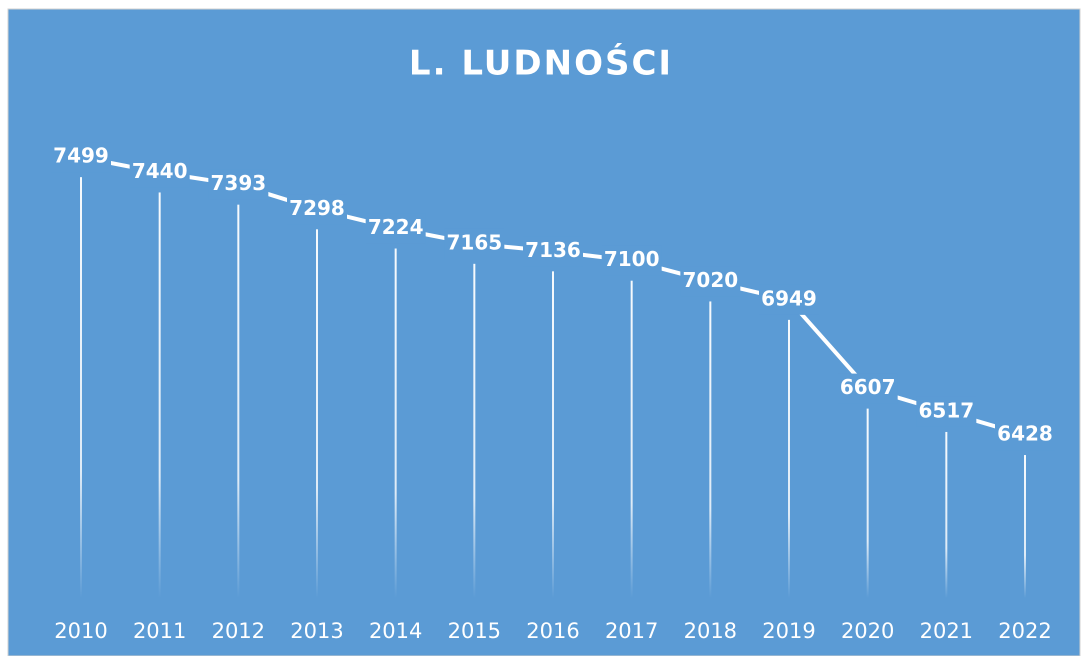 This screenshot has width=1083, height=656. I want to click on data-label: 7298, so click(317, 208).